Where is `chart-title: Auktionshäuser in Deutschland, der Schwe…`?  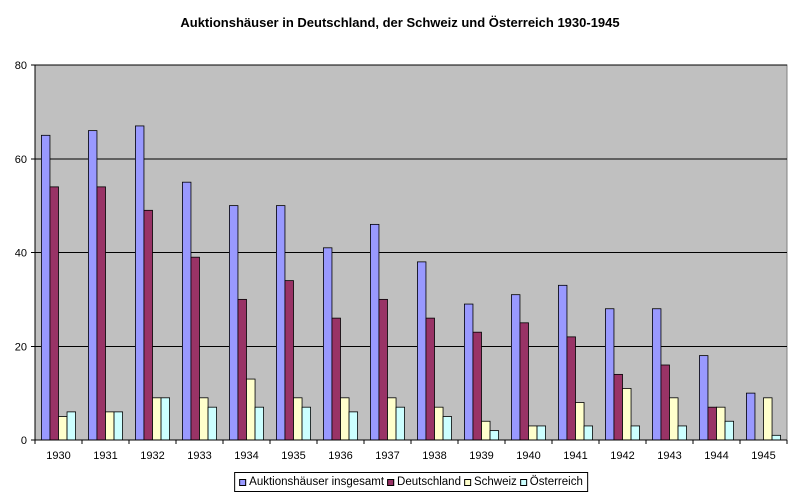 chart-title: Auktionshäuser in Deutschland, der Schwe… is located at coordinates (399, 22).